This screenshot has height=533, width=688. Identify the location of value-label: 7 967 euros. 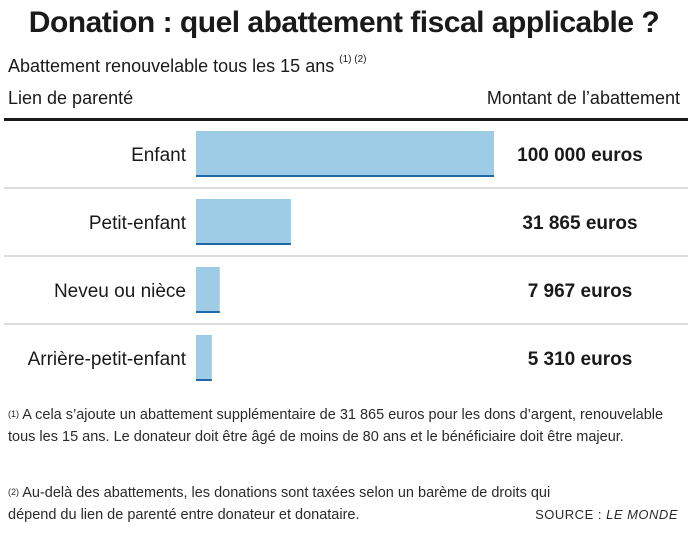
(580, 291).